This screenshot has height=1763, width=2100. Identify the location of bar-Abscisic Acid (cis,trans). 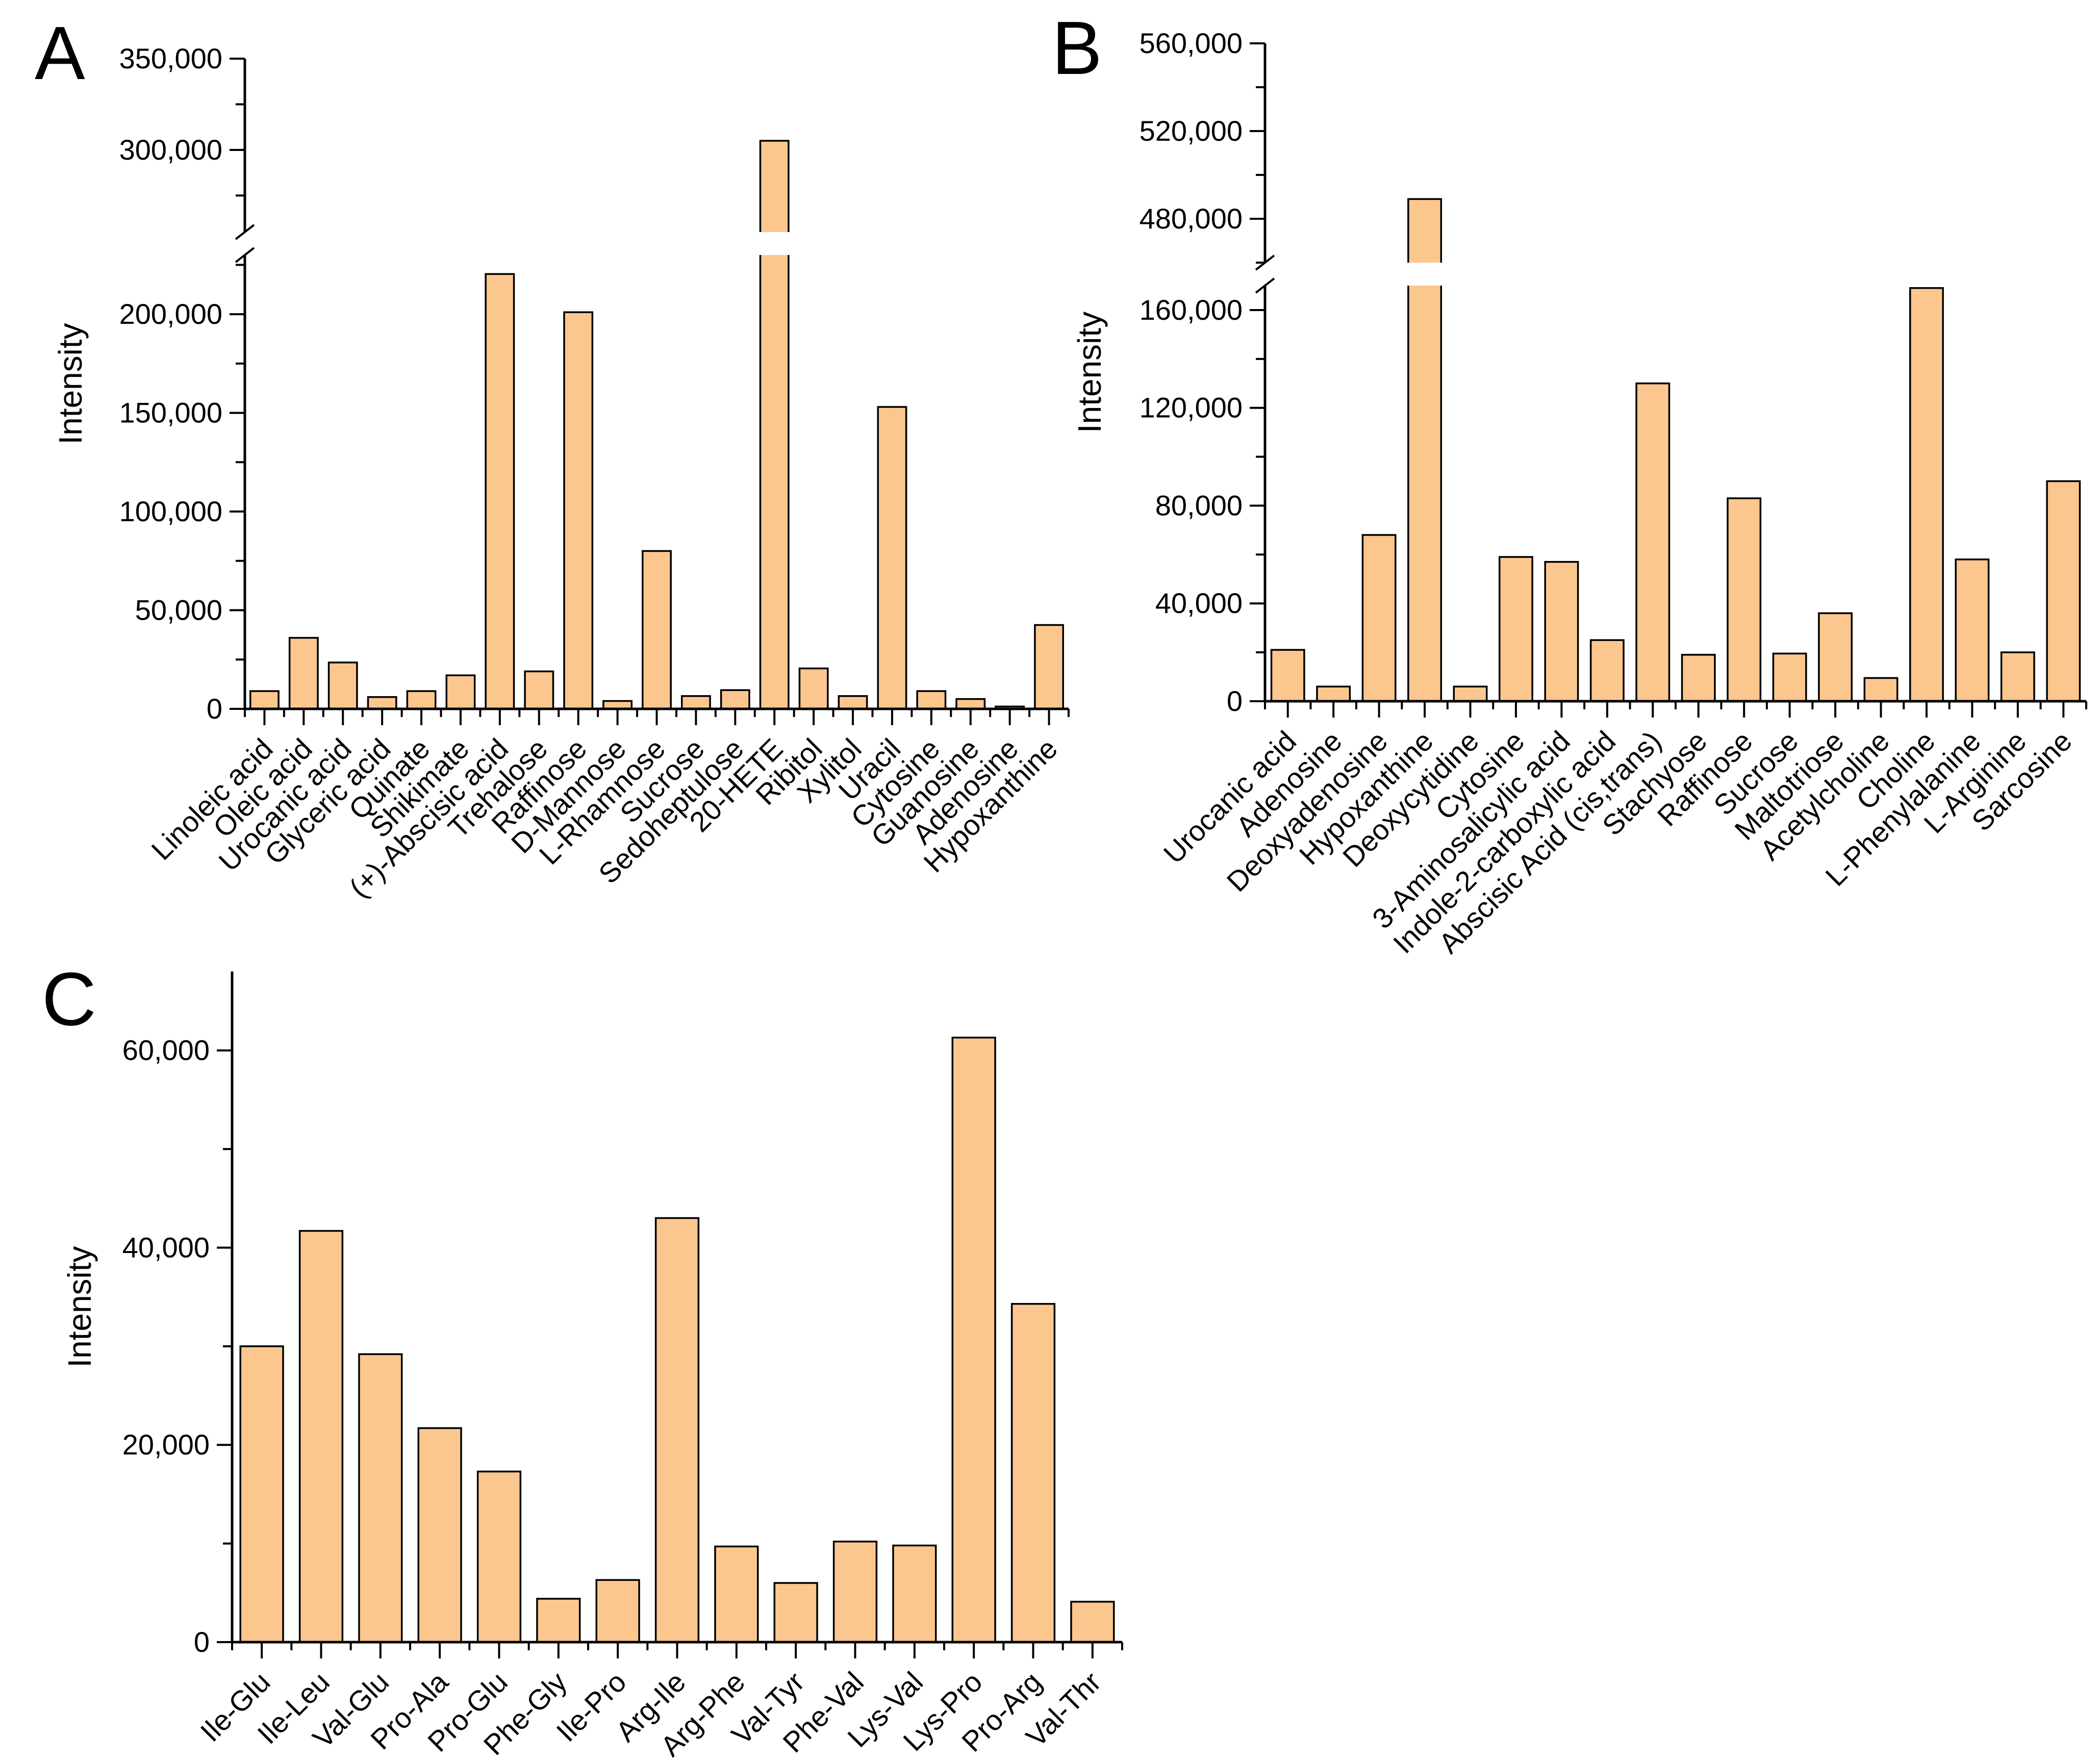
(1653, 542).